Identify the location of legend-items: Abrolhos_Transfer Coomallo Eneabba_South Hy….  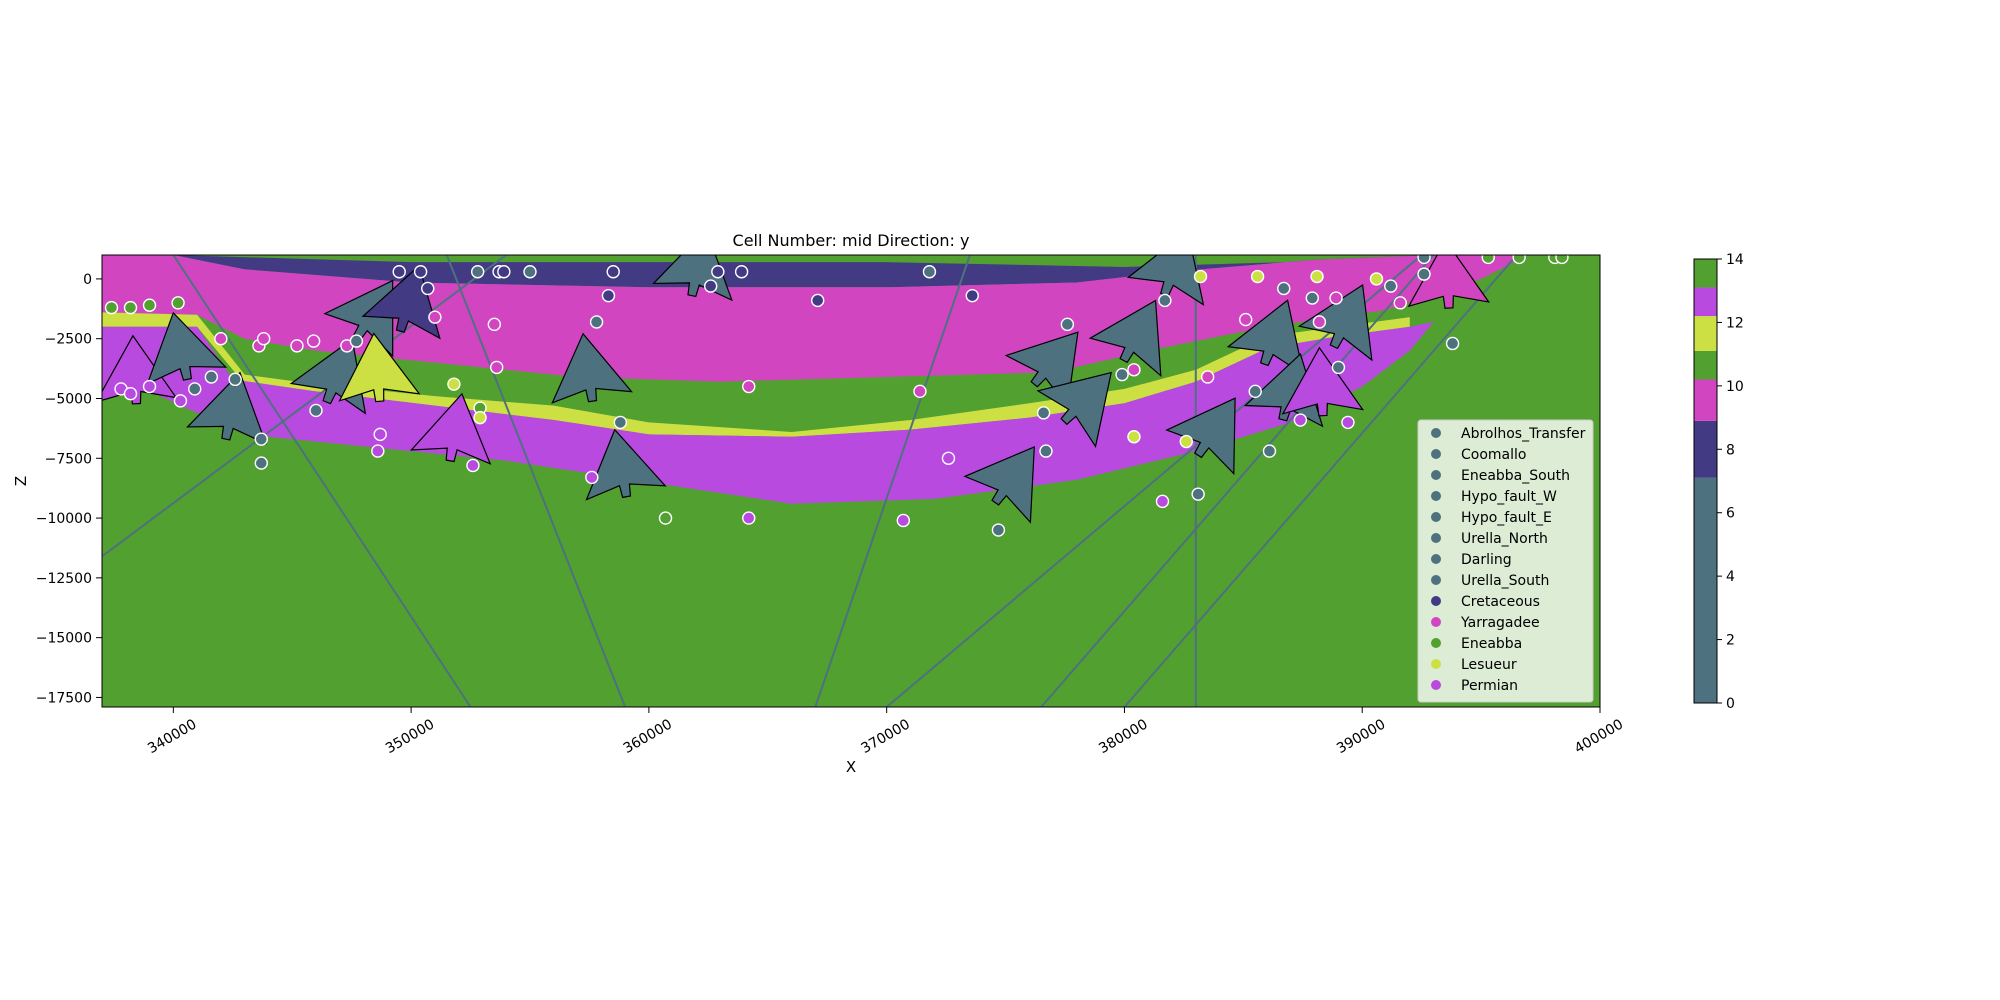
(1508, 560).